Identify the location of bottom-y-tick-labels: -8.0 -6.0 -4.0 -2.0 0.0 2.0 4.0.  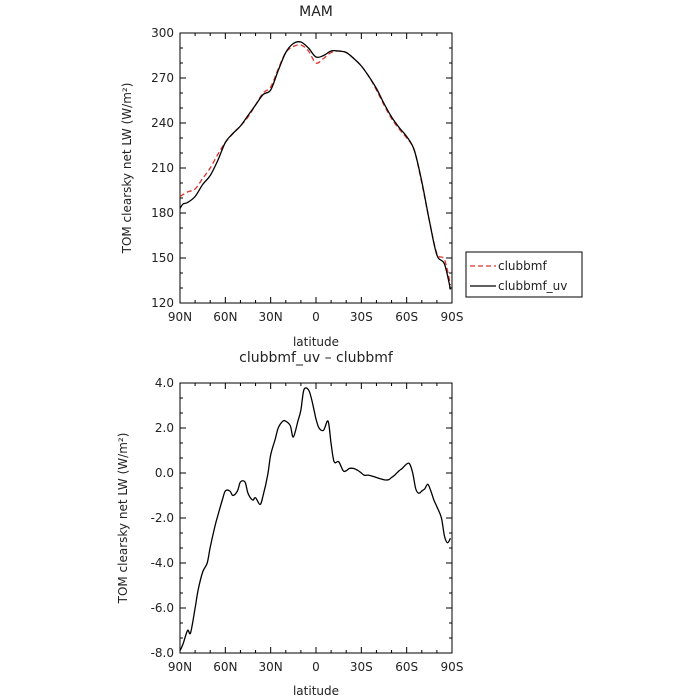
(162, 518).